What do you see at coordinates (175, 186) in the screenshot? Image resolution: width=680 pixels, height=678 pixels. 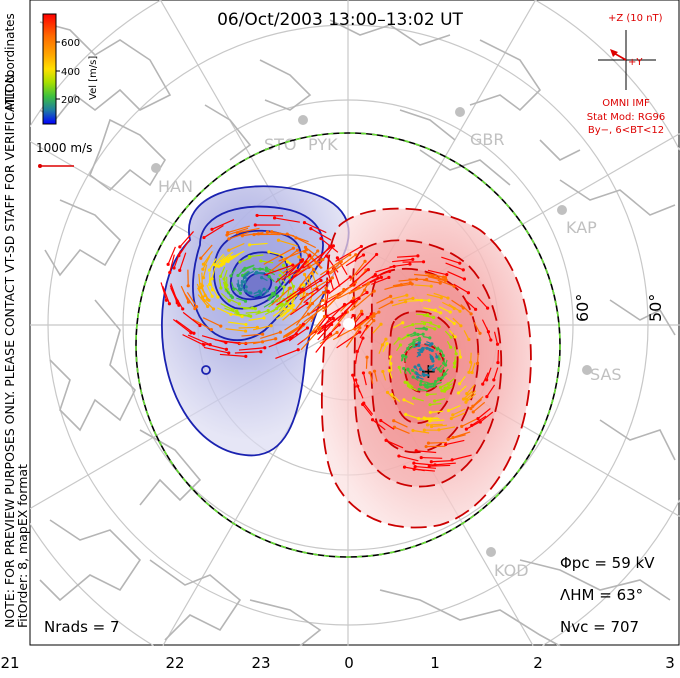 I see `station-label-han: HAN` at bounding box center [175, 186].